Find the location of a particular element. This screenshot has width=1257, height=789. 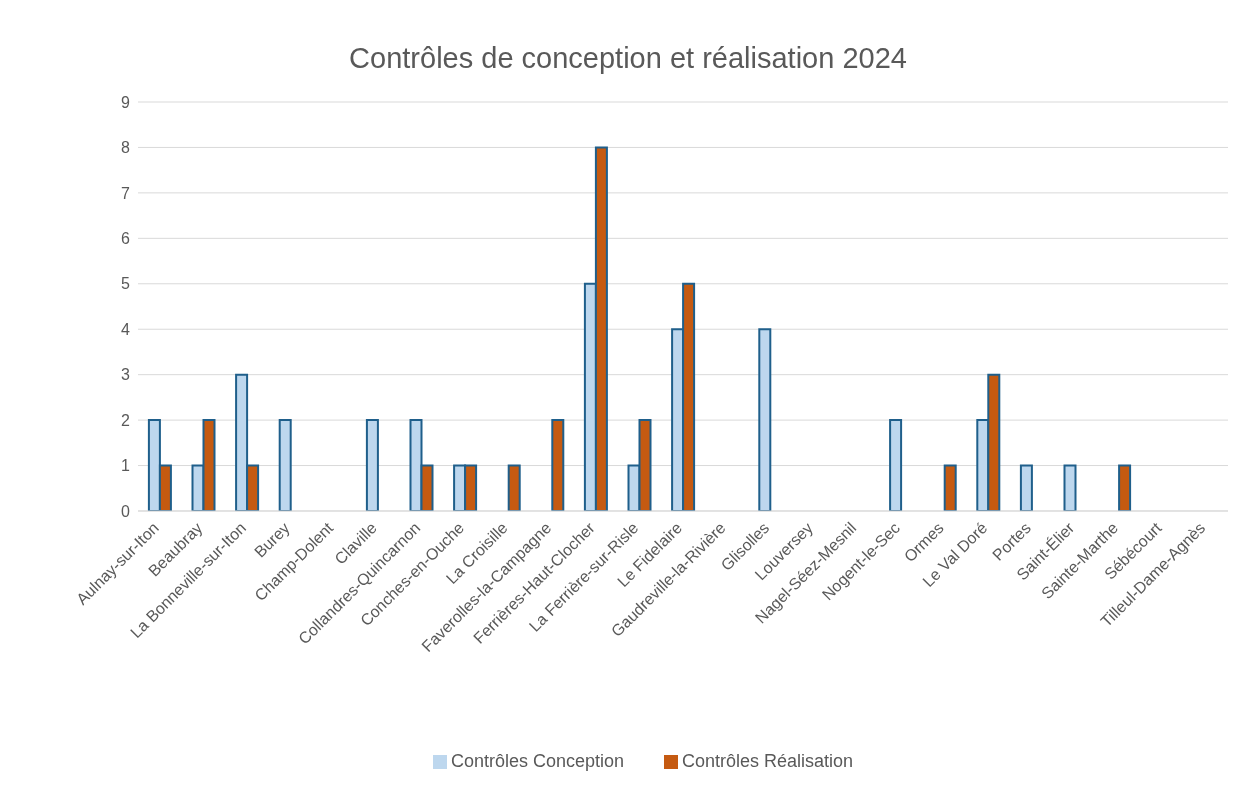

y-tick-label: 5 is located at coordinates (126, 284).